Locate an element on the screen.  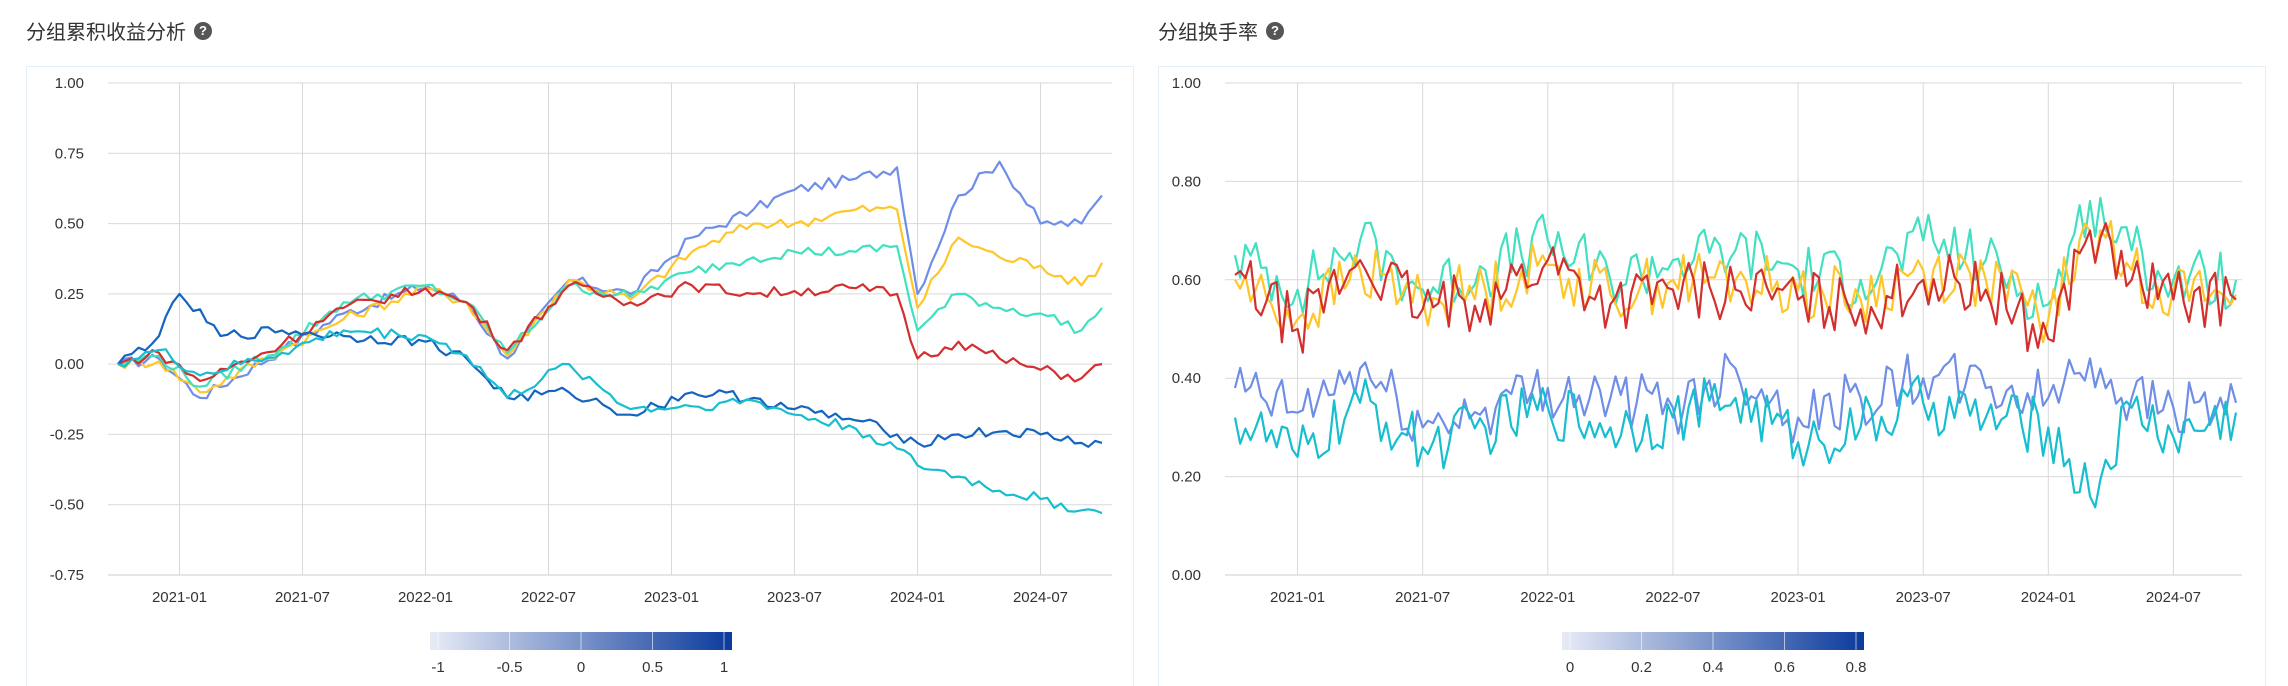
colorbar-tick-label: 0.6 is located at coordinates (1784, 667).